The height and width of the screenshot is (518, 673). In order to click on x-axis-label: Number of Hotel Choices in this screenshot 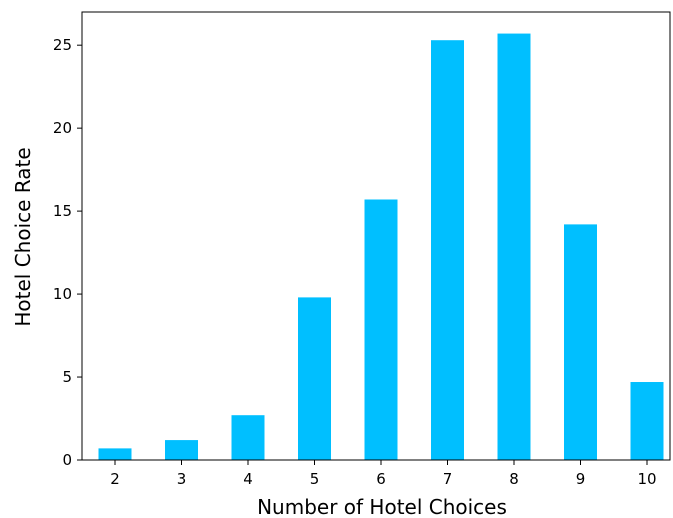, I will do `click(382, 506)`.